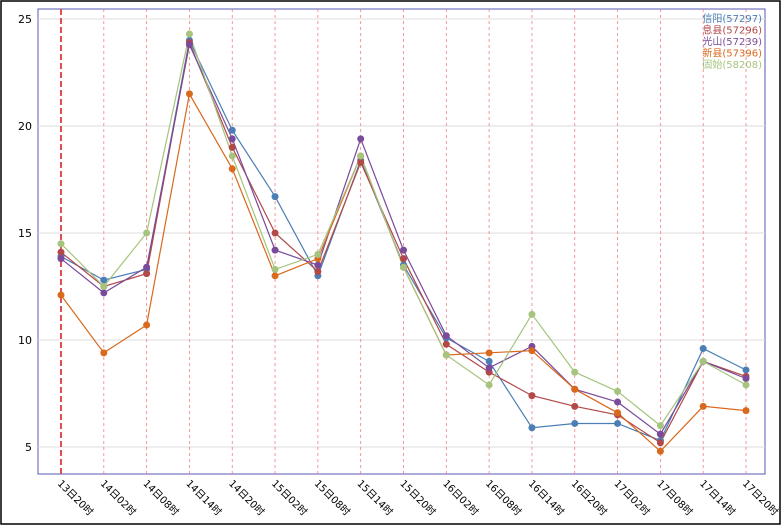 This screenshot has height=525, width=781. What do you see at coordinates (717, 498) in the screenshot?
I see `x-tick-label: 17日14时` at bounding box center [717, 498].